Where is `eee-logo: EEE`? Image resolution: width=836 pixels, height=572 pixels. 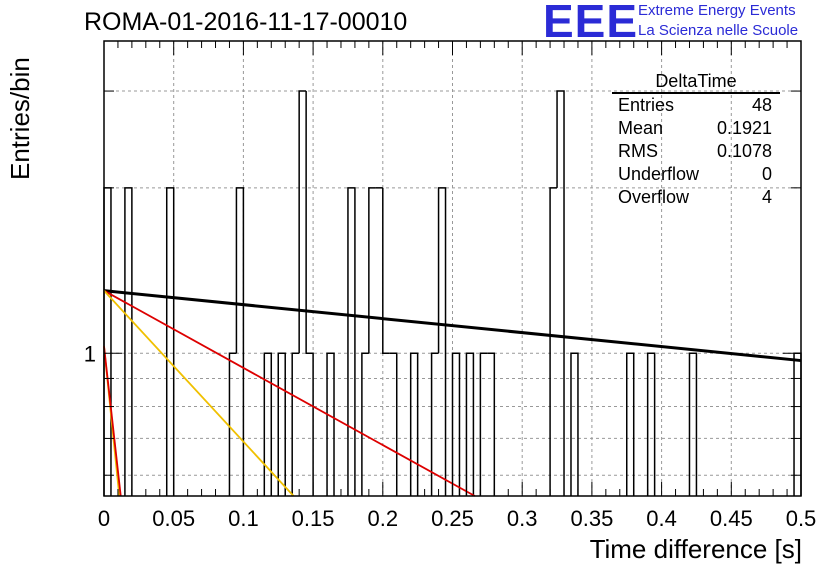
eee-logo: EEE is located at coordinates (591, 23).